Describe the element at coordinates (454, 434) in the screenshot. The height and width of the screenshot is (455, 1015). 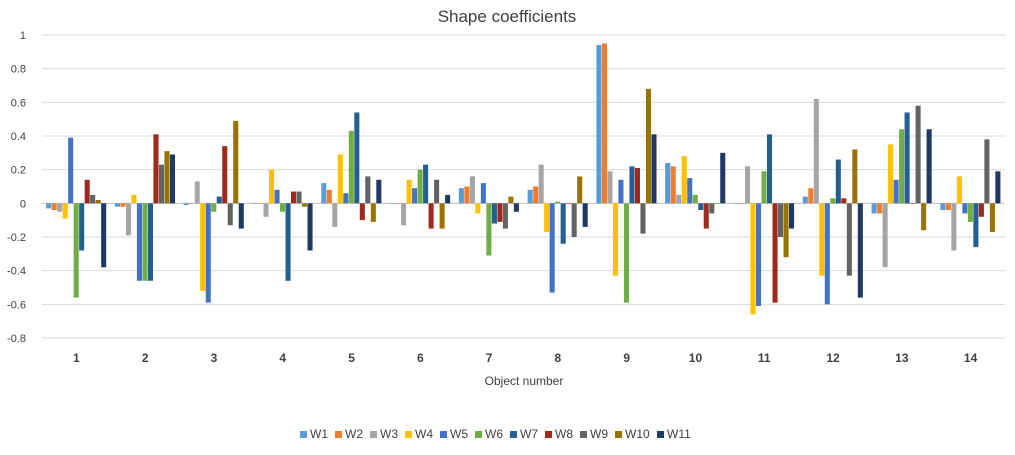
I see `legend-item-w5: W5` at that location.